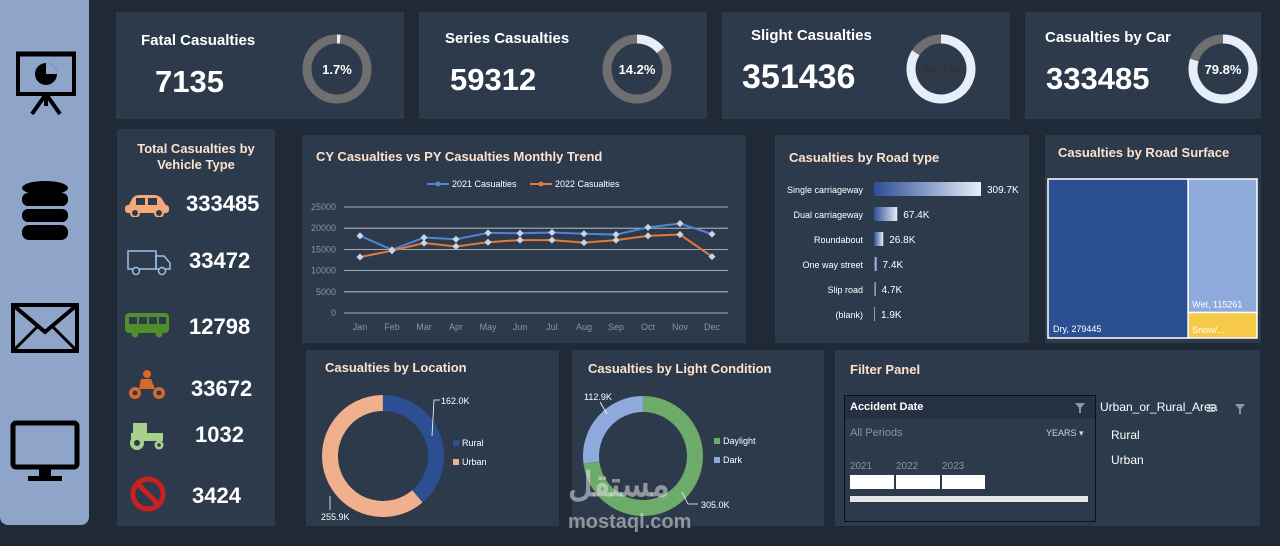 This screenshot has height=546, width=1280. I want to click on light-chart: Daylight Dark 305.0K 112.9K, so click(669, 454).